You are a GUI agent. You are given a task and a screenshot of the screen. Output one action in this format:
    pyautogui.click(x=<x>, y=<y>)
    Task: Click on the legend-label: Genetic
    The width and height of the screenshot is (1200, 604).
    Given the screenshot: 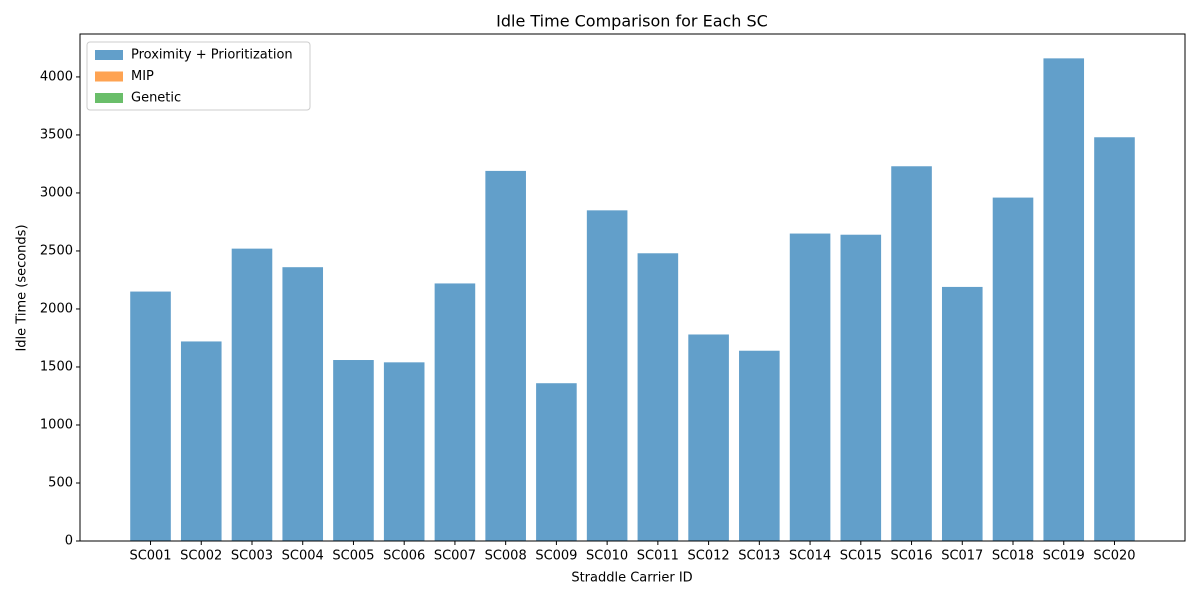 What is the action you would take?
    pyautogui.click(x=156, y=98)
    